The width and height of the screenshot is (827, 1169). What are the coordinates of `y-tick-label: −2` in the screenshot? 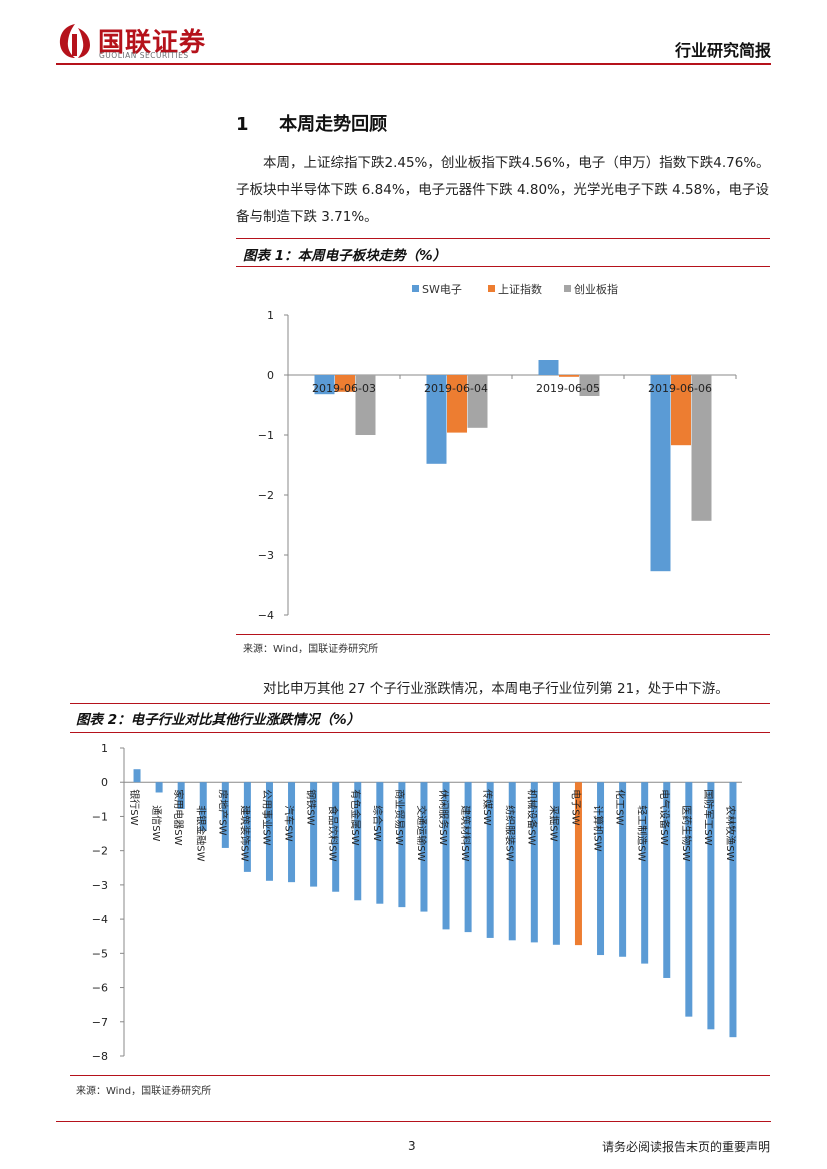 It's located at (100, 851).